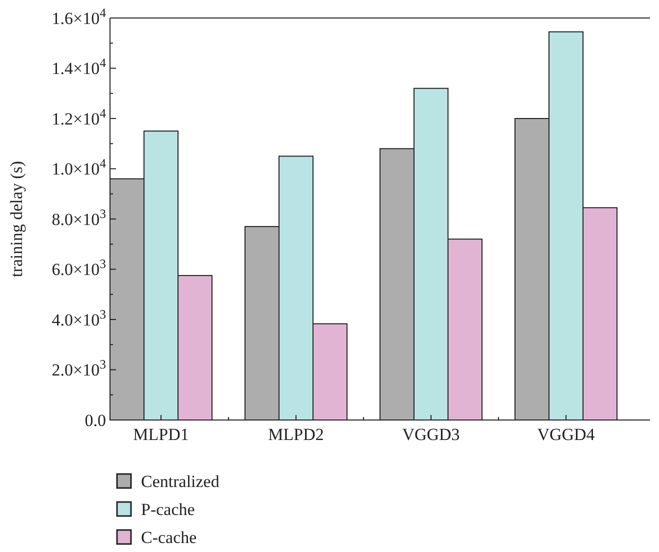 The height and width of the screenshot is (552, 659). What do you see at coordinates (79, 67) in the screenshot?
I see `y-tick-label: 1.4×10$^{4}$` at bounding box center [79, 67].